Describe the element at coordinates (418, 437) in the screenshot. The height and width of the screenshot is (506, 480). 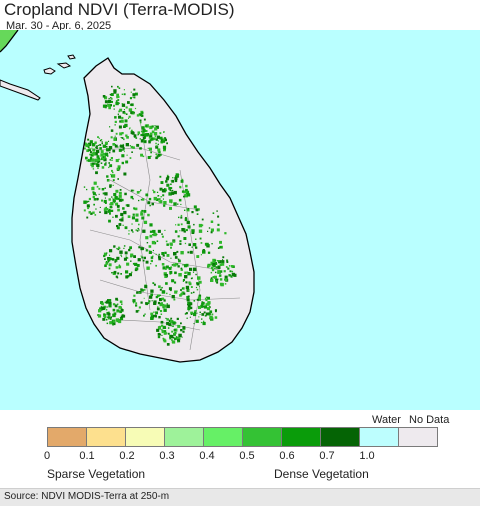
I see `legend-swatch` at that location.